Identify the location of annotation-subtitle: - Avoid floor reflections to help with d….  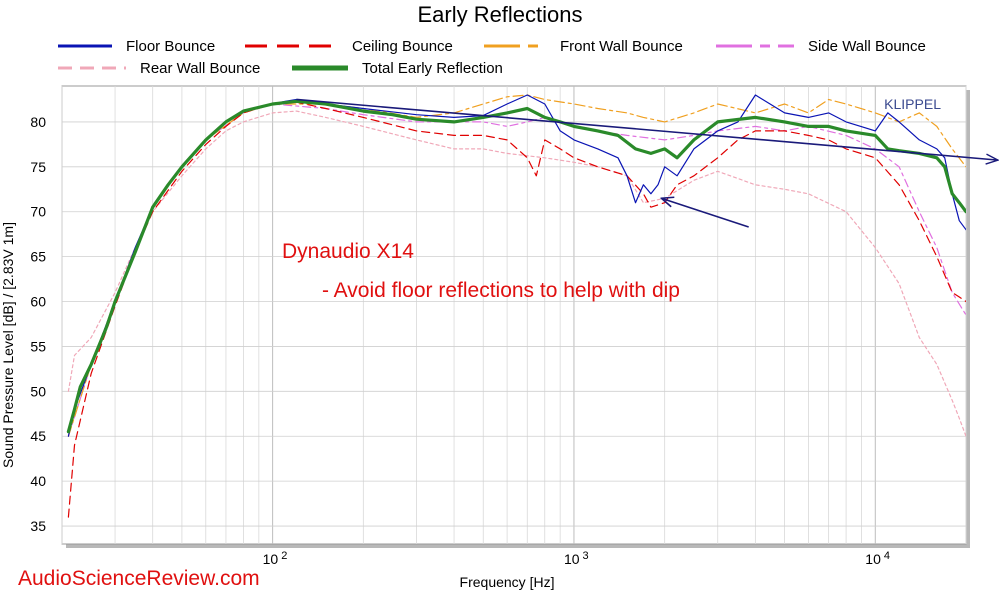
(501, 290).